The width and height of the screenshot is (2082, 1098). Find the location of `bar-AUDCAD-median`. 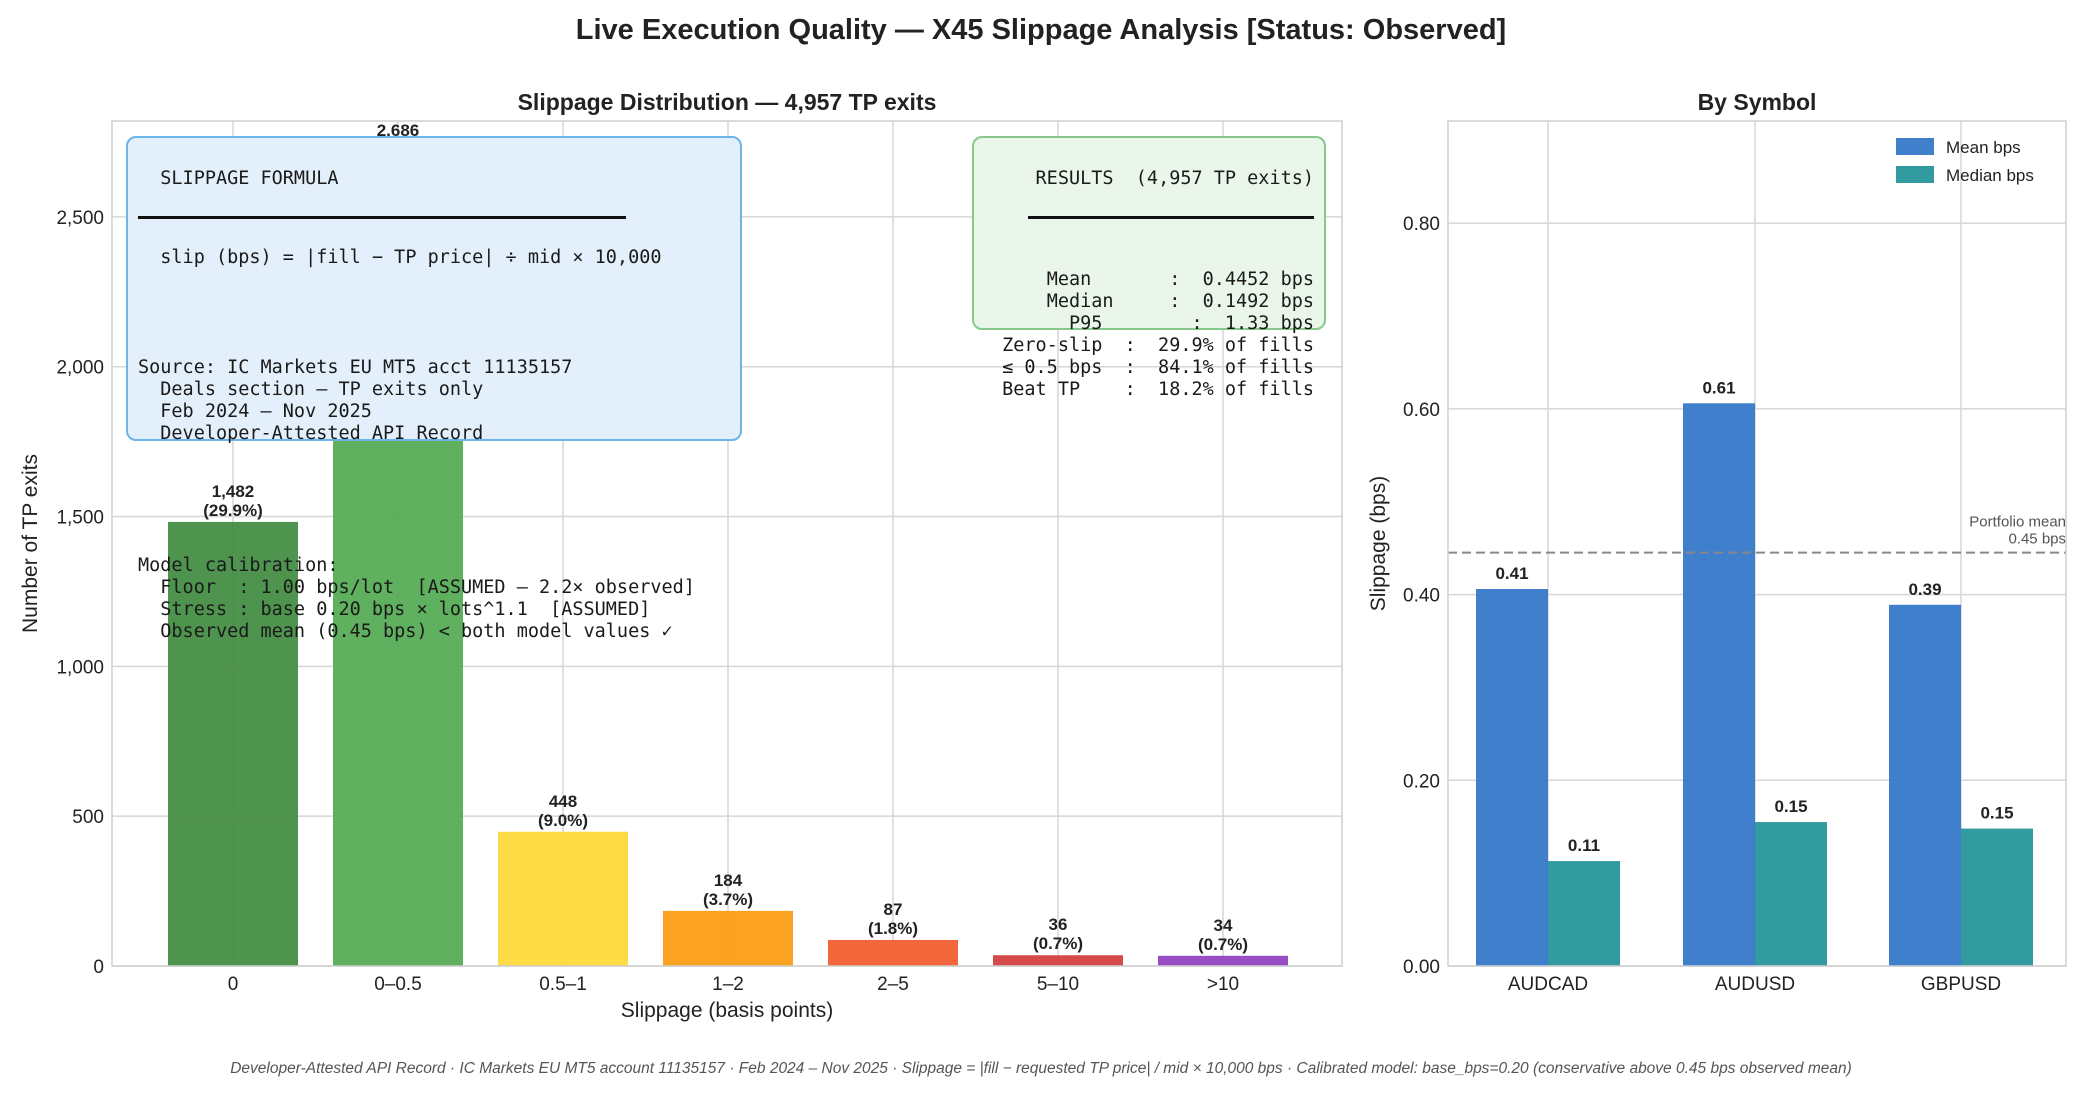

bar-AUDCAD-median is located at coordinates (1584, 913).